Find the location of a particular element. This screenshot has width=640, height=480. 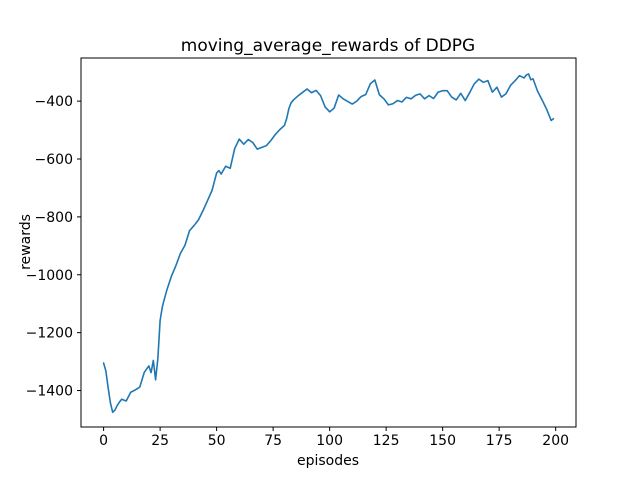

chart-title: moving_average_rewards of DDPG is located at coordinates (328, 46).